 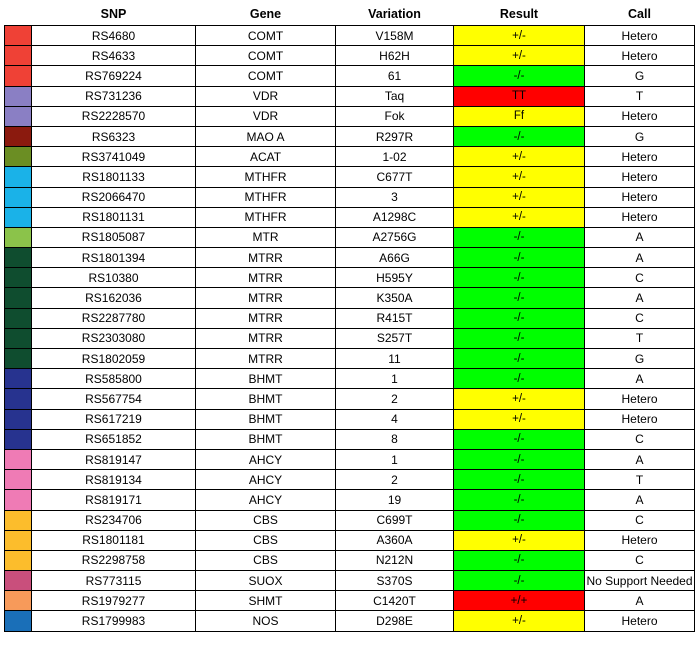 I want to click on variation-header: Variation, so click(x=394, y=14).